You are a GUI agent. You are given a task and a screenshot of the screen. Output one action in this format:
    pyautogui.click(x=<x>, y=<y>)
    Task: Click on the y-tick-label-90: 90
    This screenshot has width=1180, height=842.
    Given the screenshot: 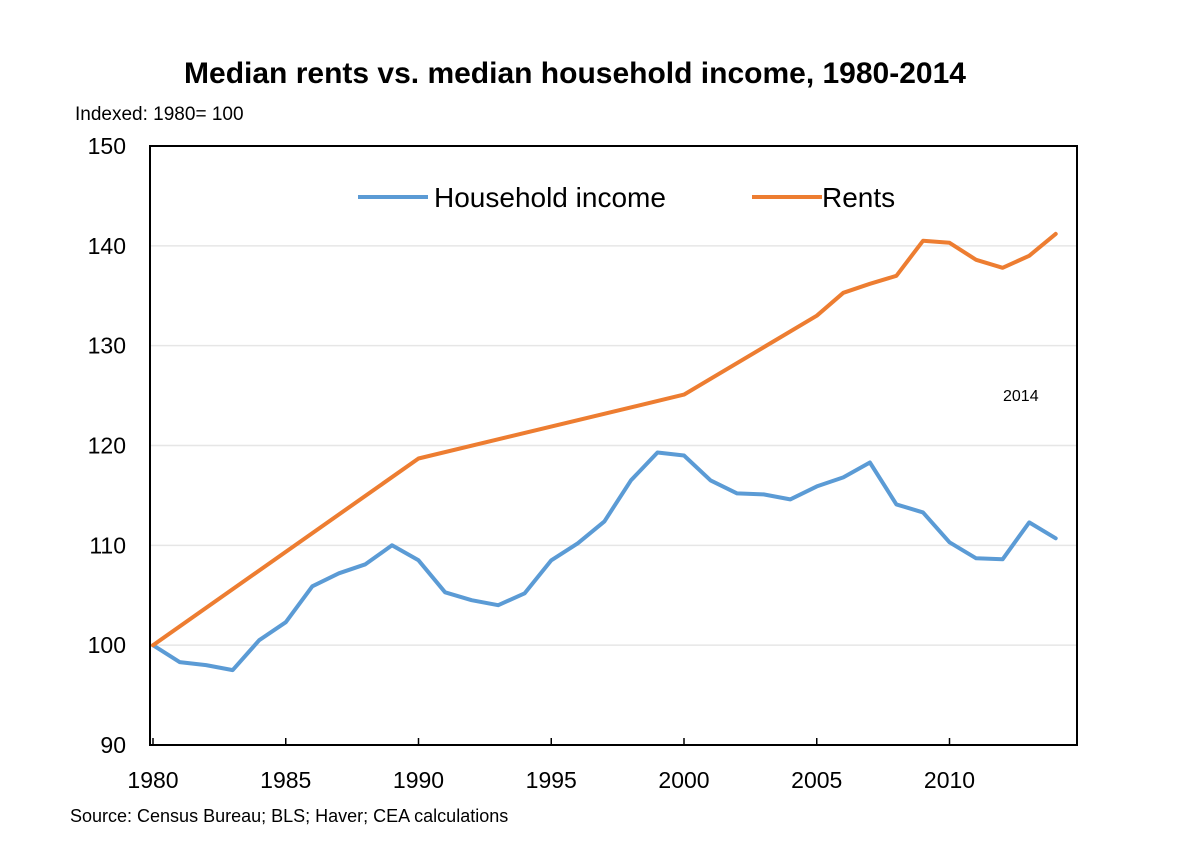 What is the action you would take?
    pyautogui.click(x=113, y=745)
    